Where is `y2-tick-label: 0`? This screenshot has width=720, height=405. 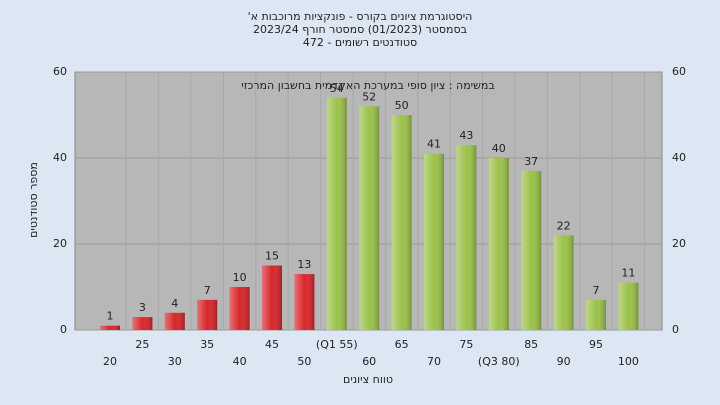 y2-tick-label: 0 is located at coordinates (675, 329).